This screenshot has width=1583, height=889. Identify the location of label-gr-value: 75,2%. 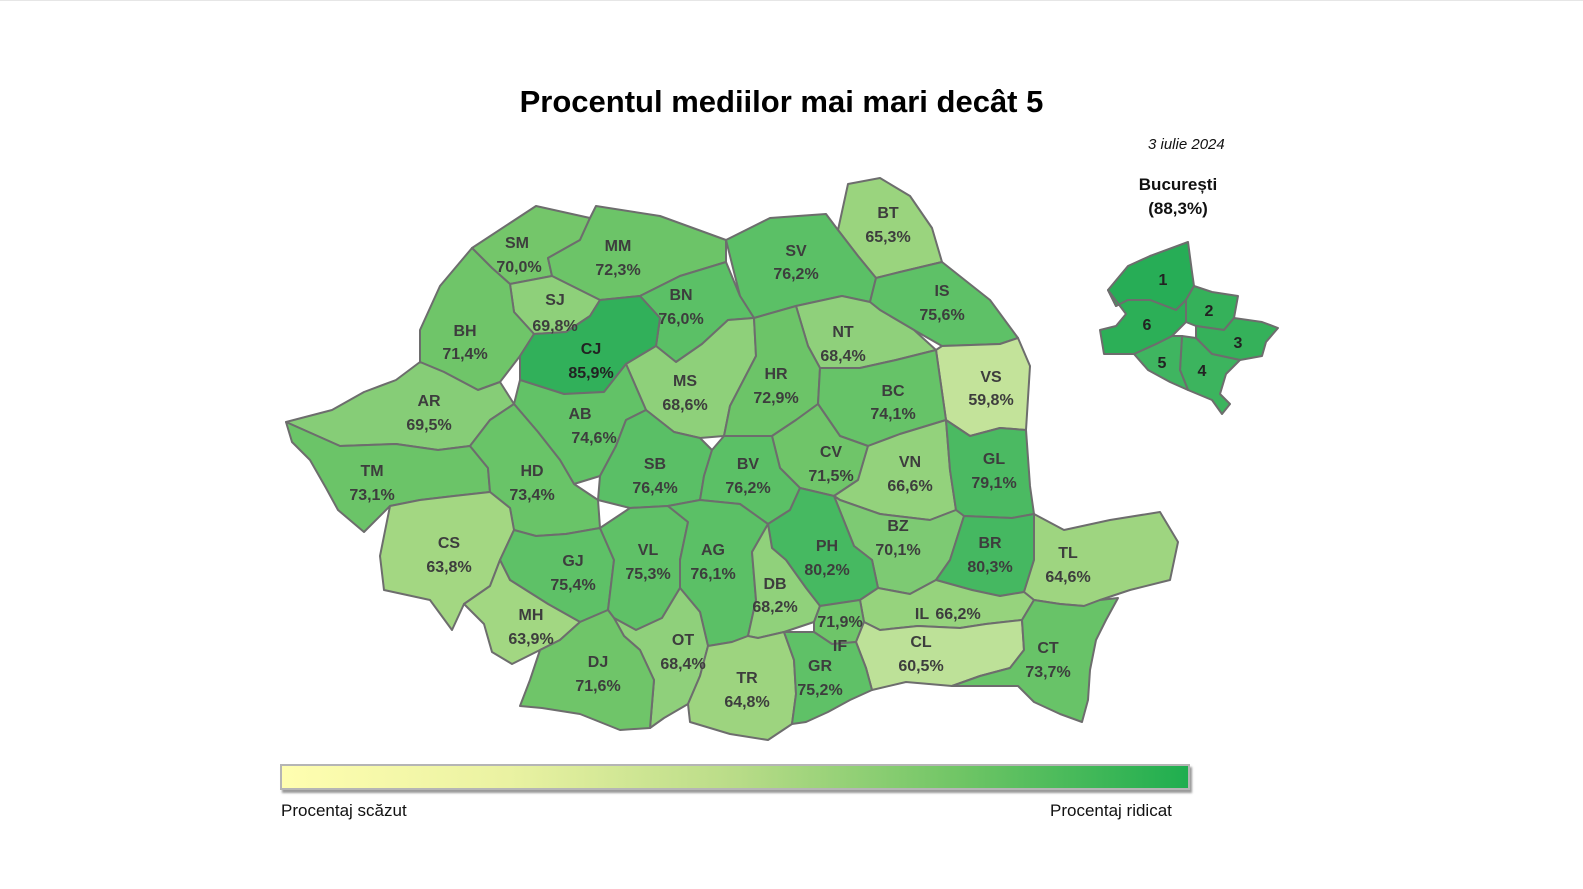
(819, 690).